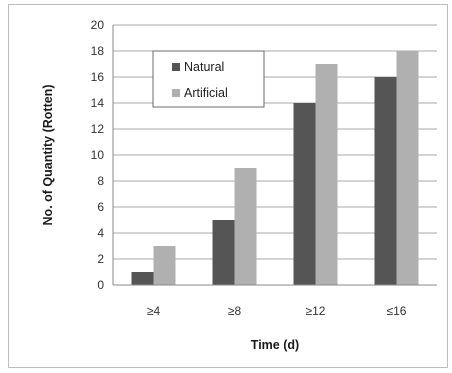  I want to click on y-tick-label: 8, so click(100, 181).